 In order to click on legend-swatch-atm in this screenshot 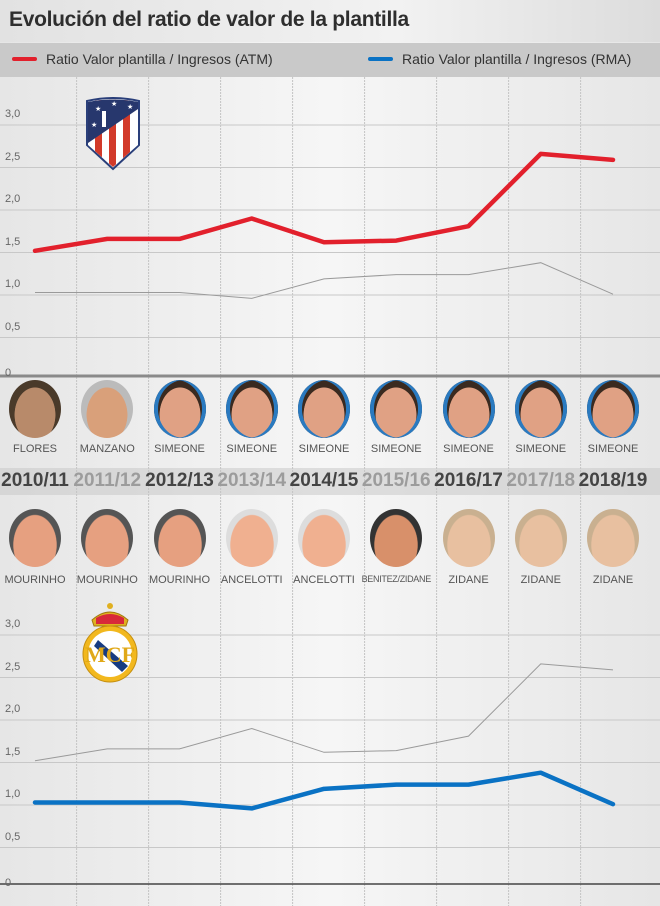, I will do `click(24, 59)`.